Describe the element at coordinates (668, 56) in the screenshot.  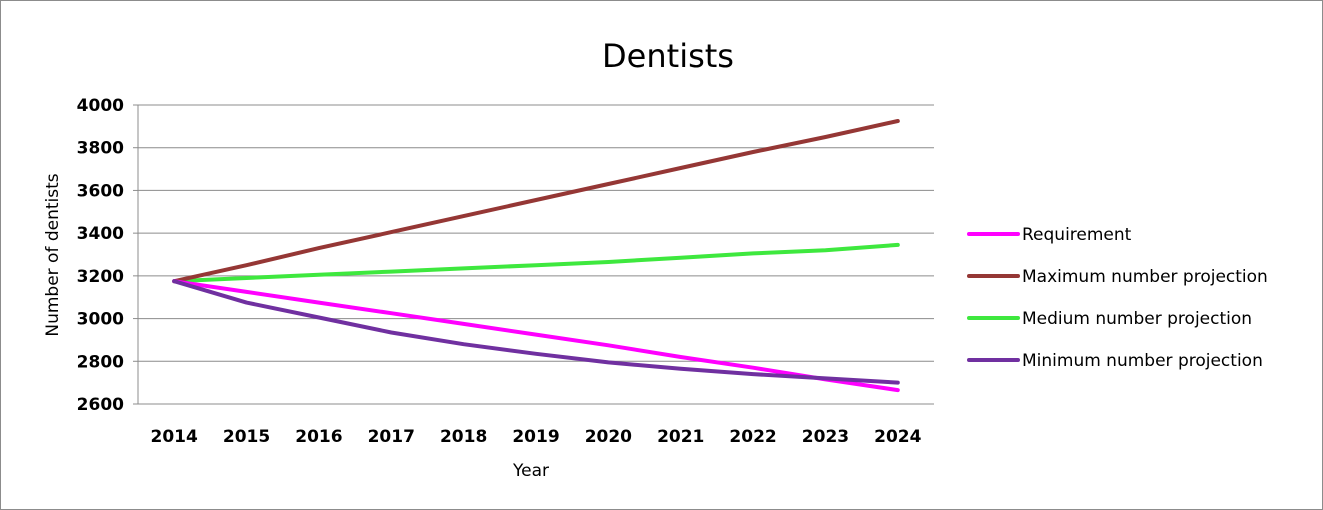
I see `chart-title: Dentists` at that location.